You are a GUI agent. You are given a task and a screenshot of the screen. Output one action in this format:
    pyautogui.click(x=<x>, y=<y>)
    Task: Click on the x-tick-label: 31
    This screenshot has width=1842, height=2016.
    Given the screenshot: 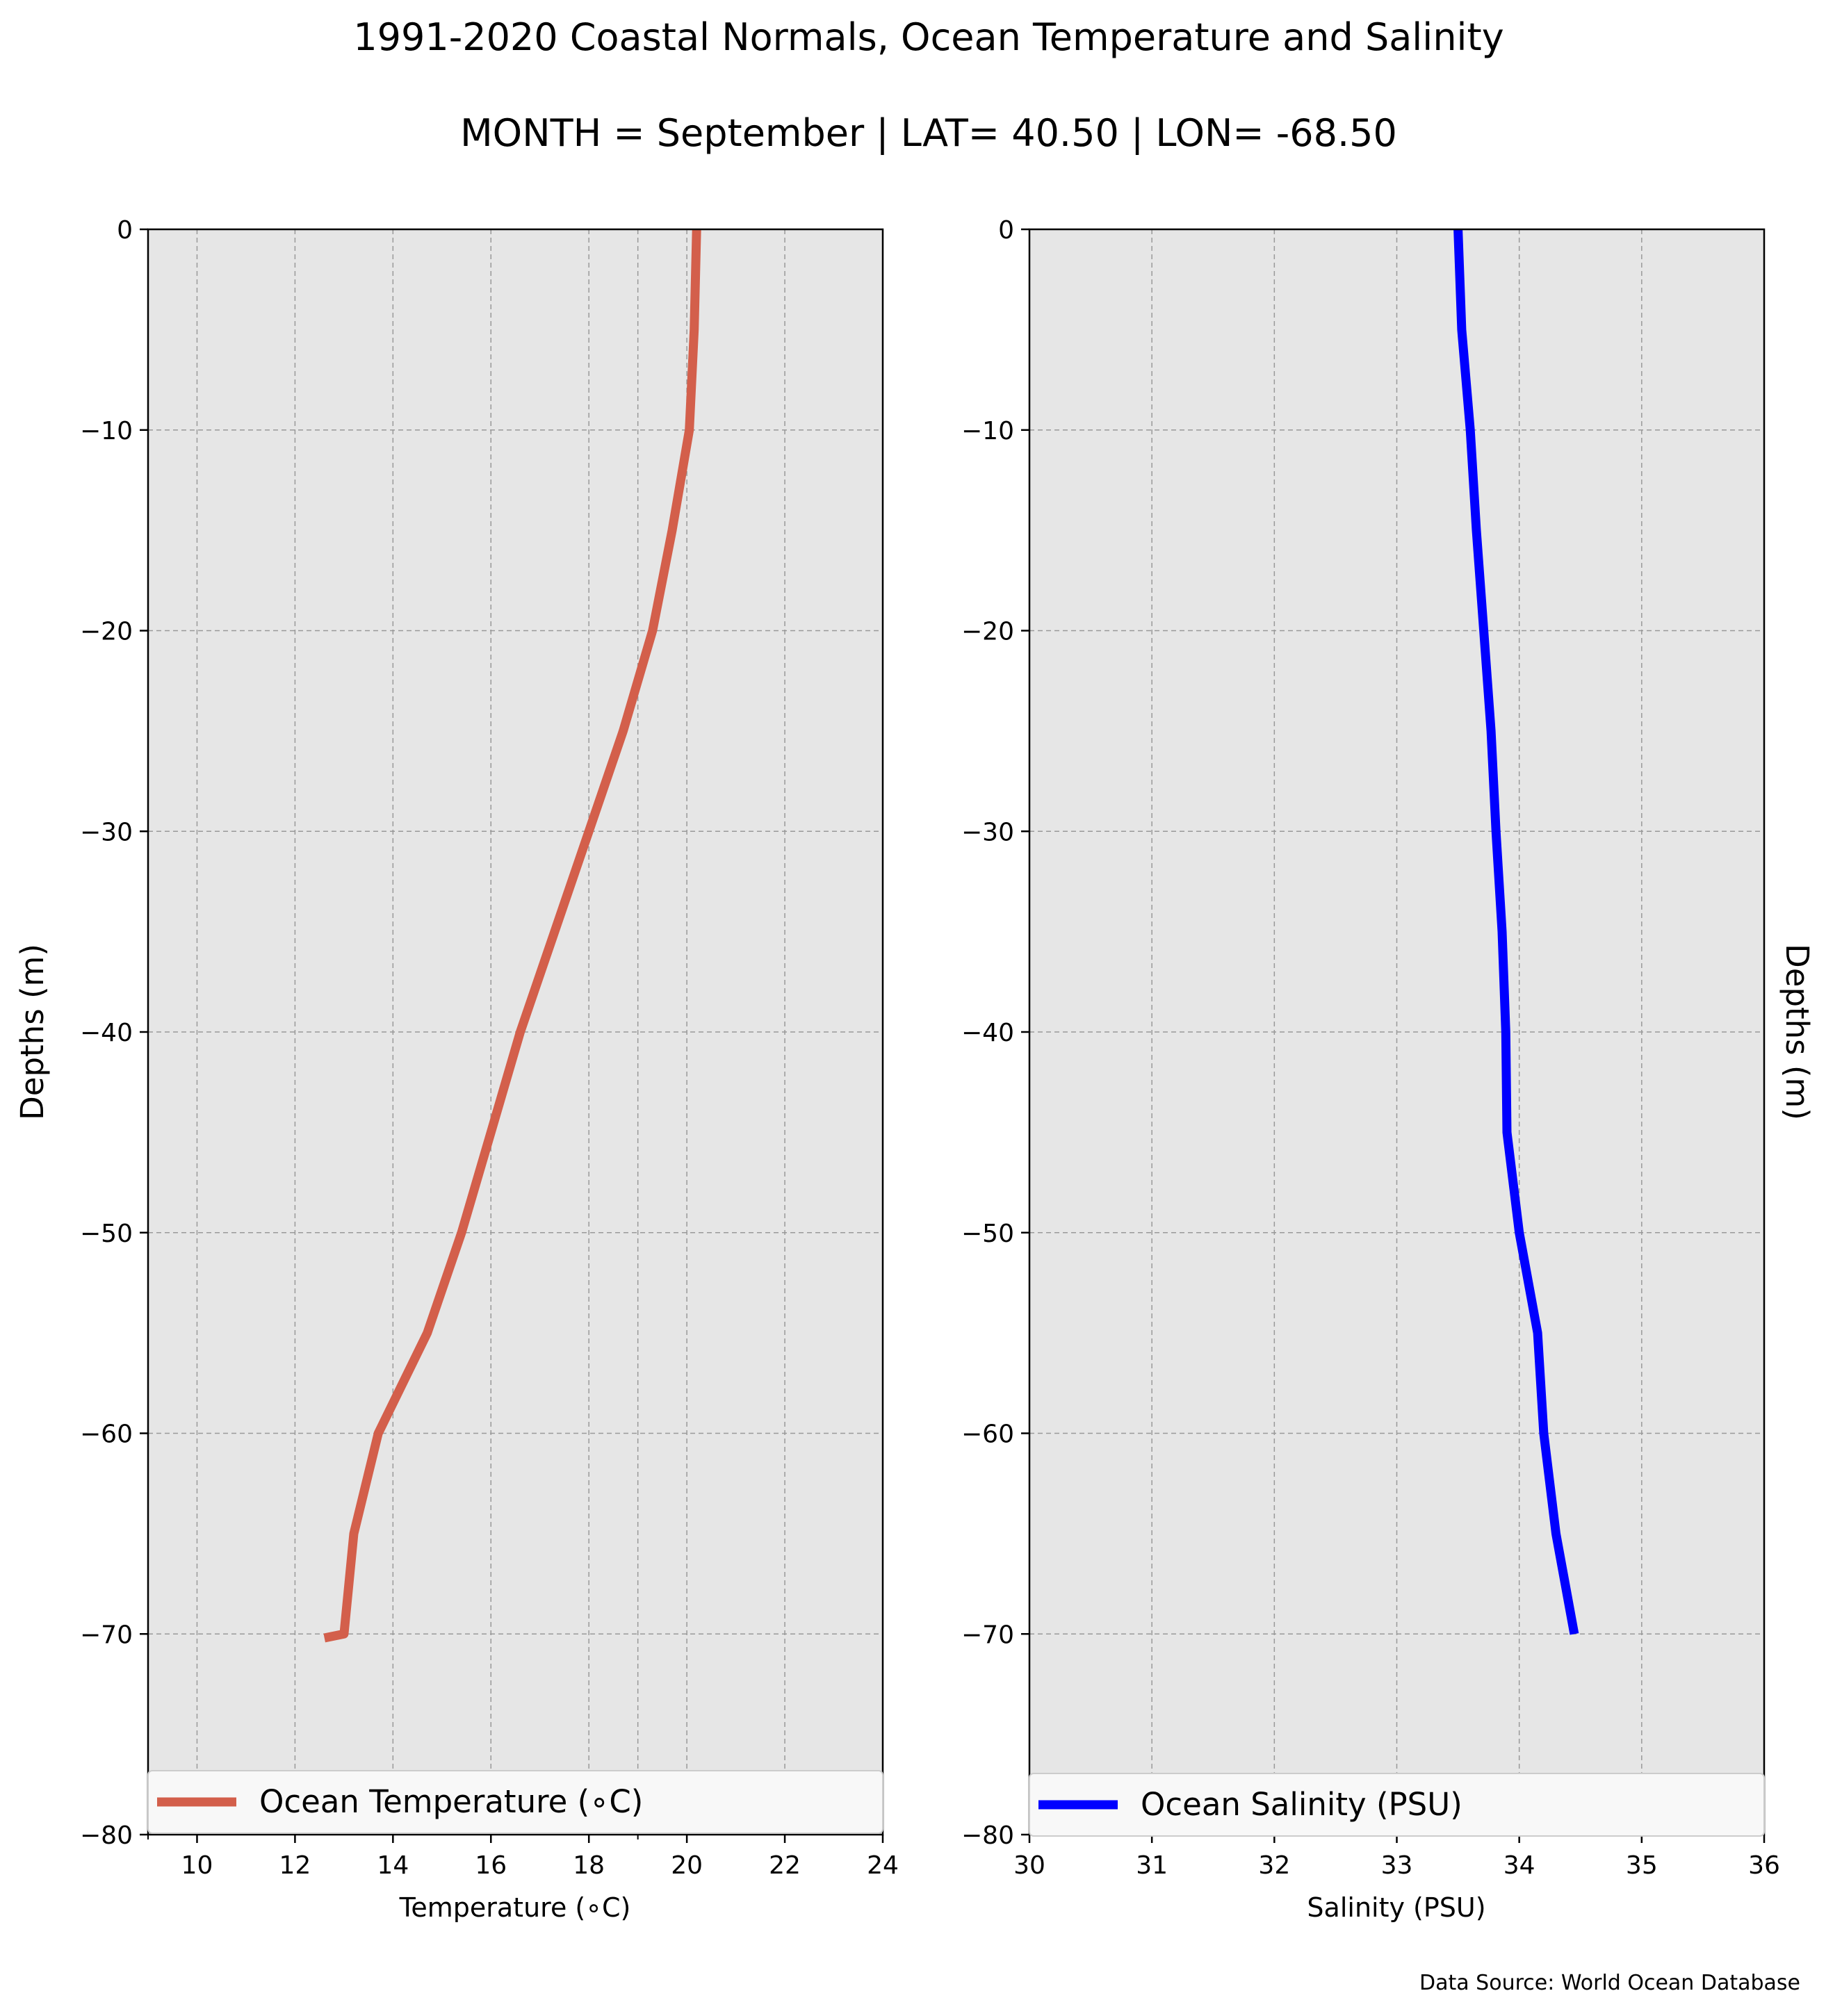 What is the action you would take?
    pyautogui.click(x=1152, y=1866)
    